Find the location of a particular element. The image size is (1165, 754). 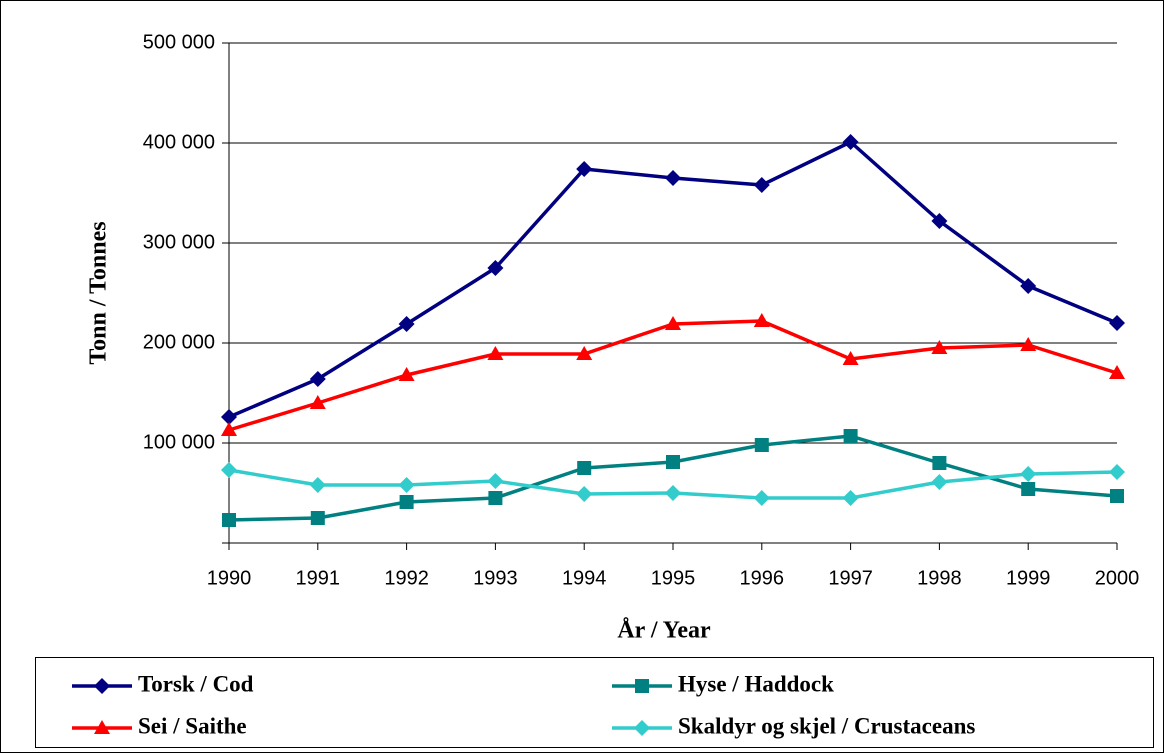

x-tick-label: 1994 is located at coordinates (584, 578).